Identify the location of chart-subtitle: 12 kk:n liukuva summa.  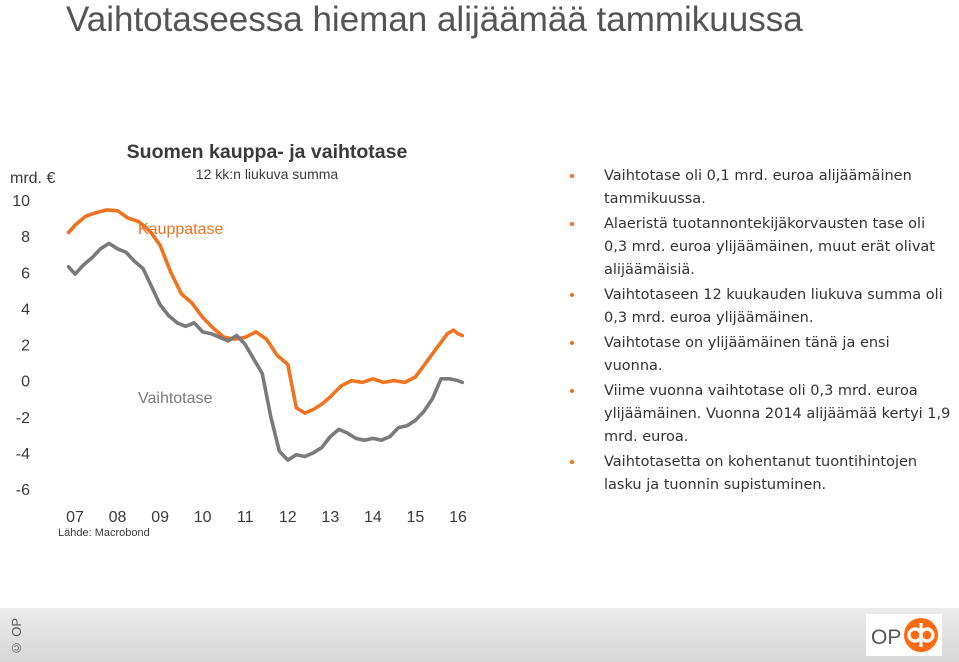
(267, 174).